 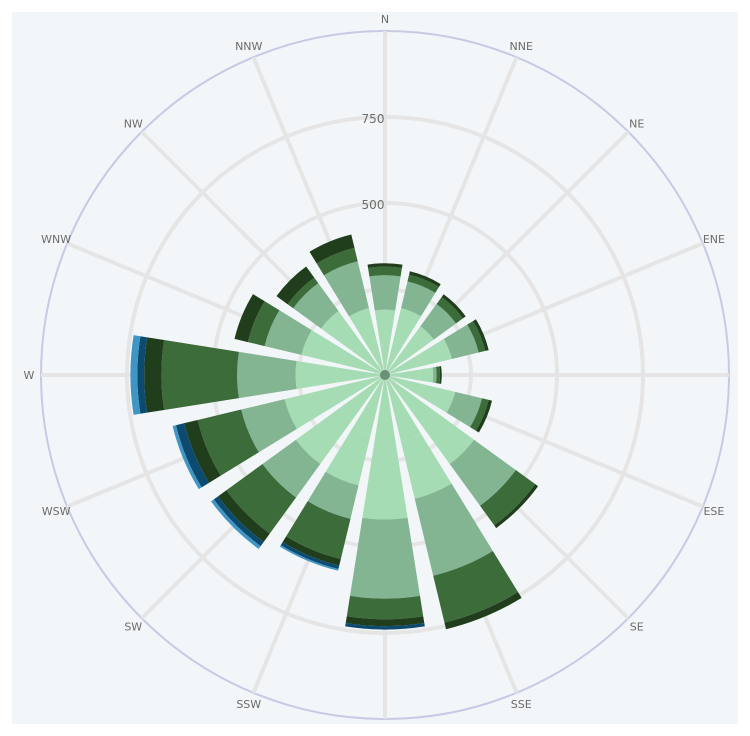 I want to click on direction-label-se: SE, so click(x=637, y=627).